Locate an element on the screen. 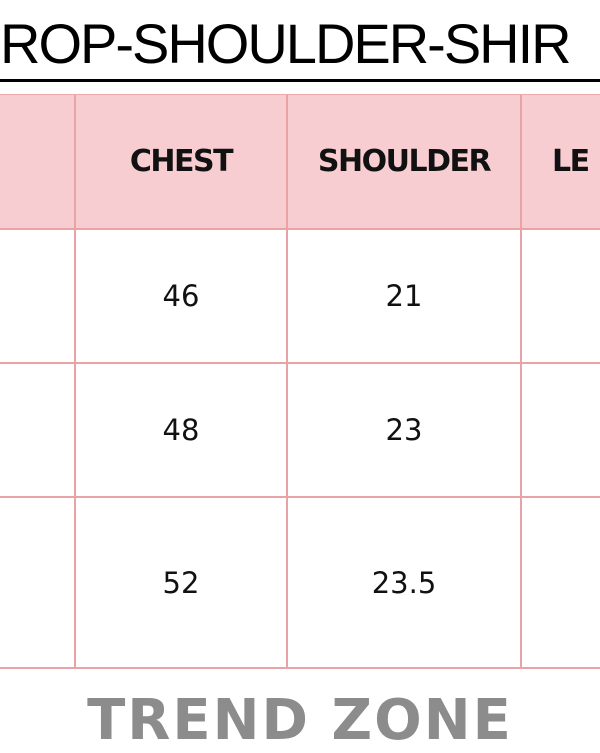 The height and width of the screenshot is (753, 600). table-cell: 48 is located at coordinates (182, 431).